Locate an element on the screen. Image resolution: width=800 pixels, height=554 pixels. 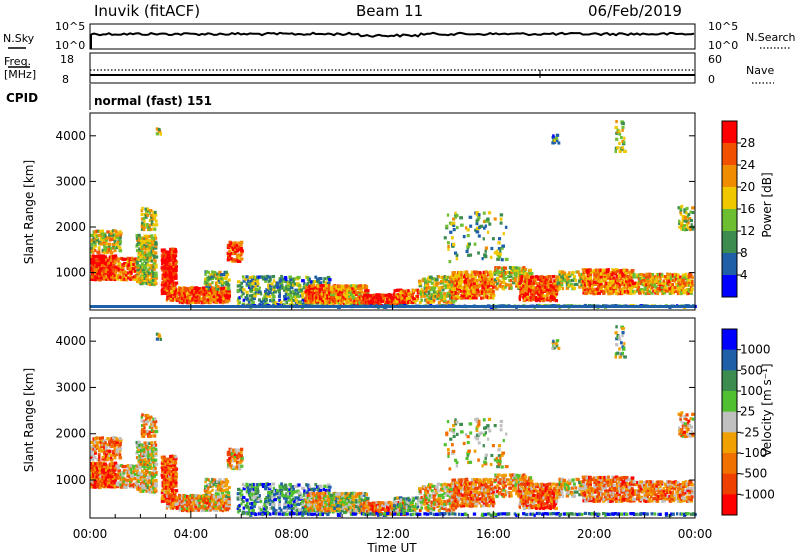
cpid-label: CPID is located at coordinates (22, 98).